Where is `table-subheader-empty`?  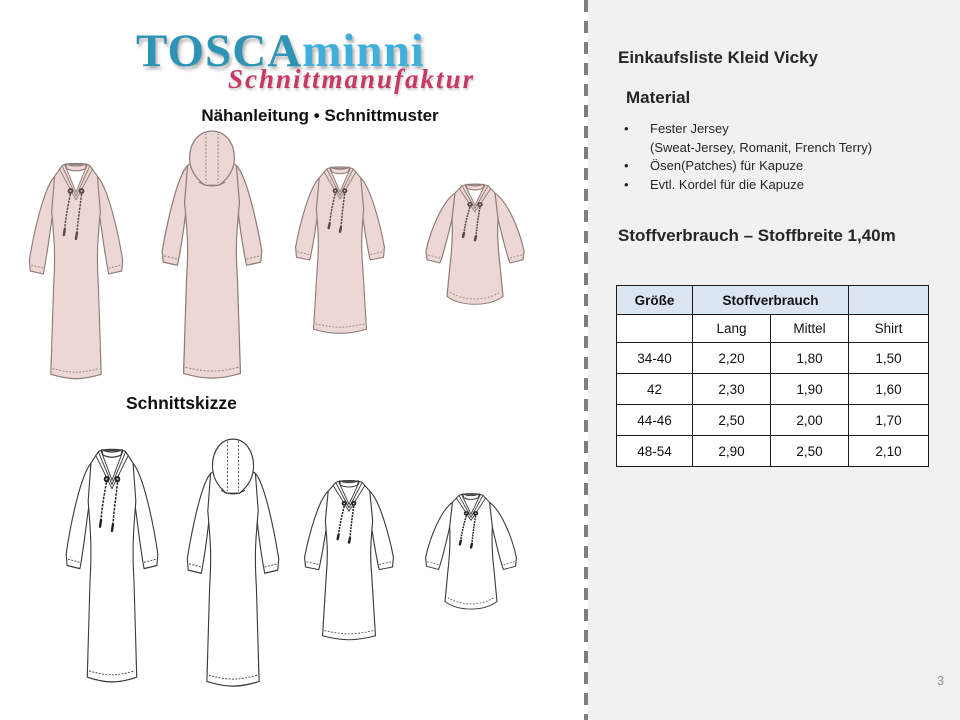 table-subheader-empty is located at coordinates (654, 328).